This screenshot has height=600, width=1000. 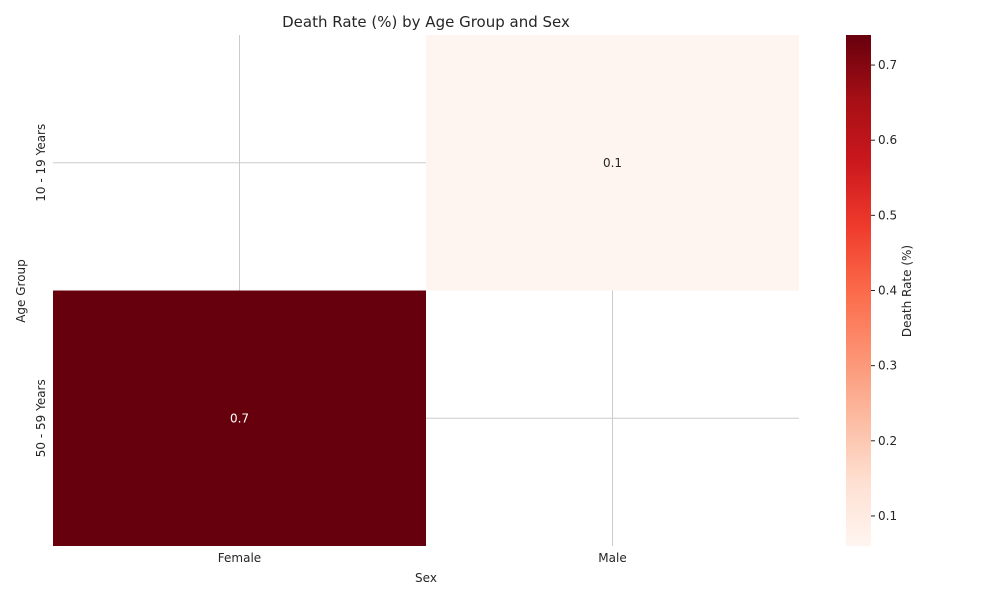 What do you see at coordinates (239, 558) in the screenshot?
I see `x-tick-label: Female` at bounding box center [239, 558].